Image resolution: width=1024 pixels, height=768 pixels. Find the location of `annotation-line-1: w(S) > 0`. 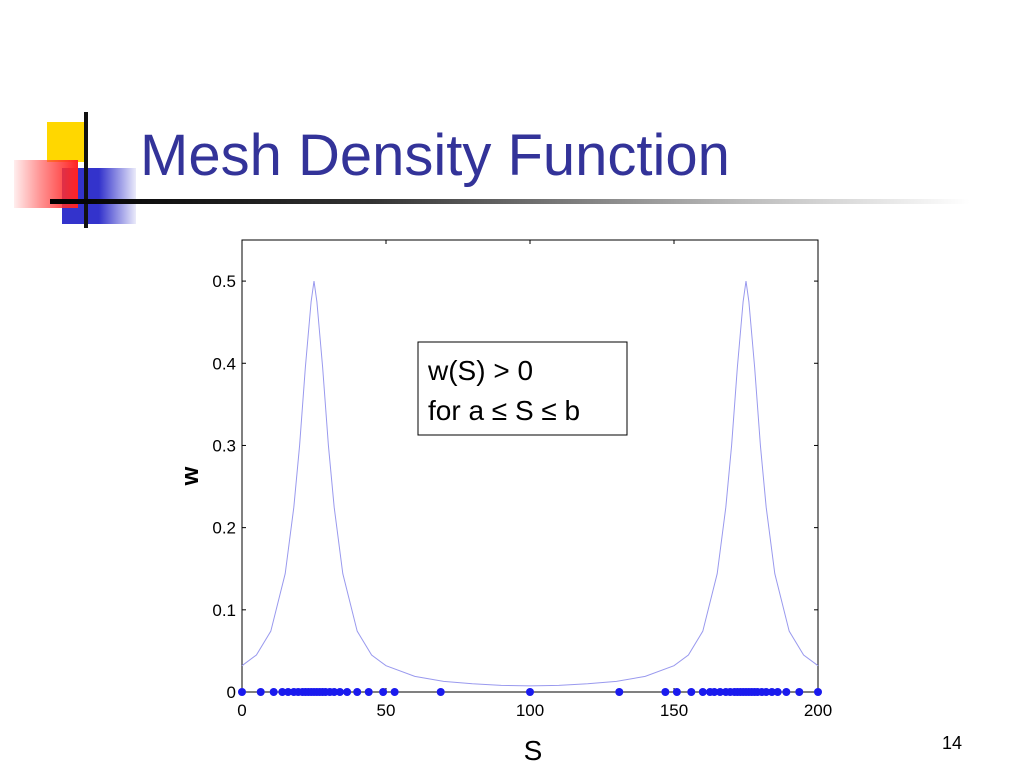

annotation-line-1: w(S) > 0 is located at coordinates (480, 370).